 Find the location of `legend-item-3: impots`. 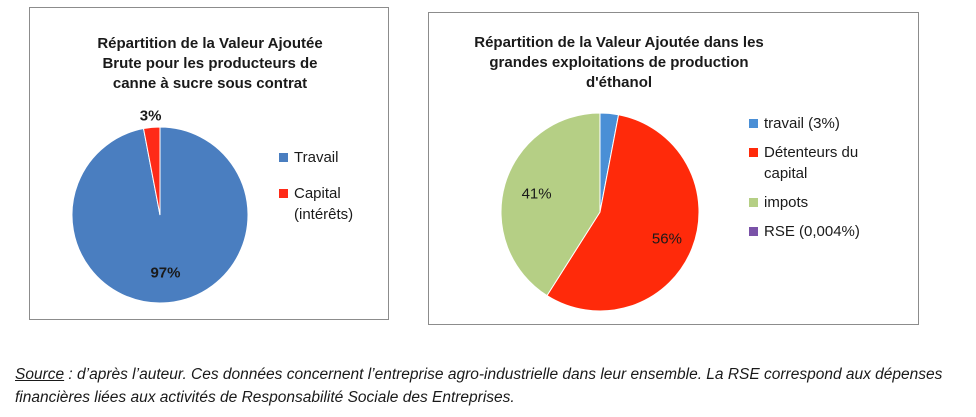

legend-item-3: impots is located at coordinates (829, 202).